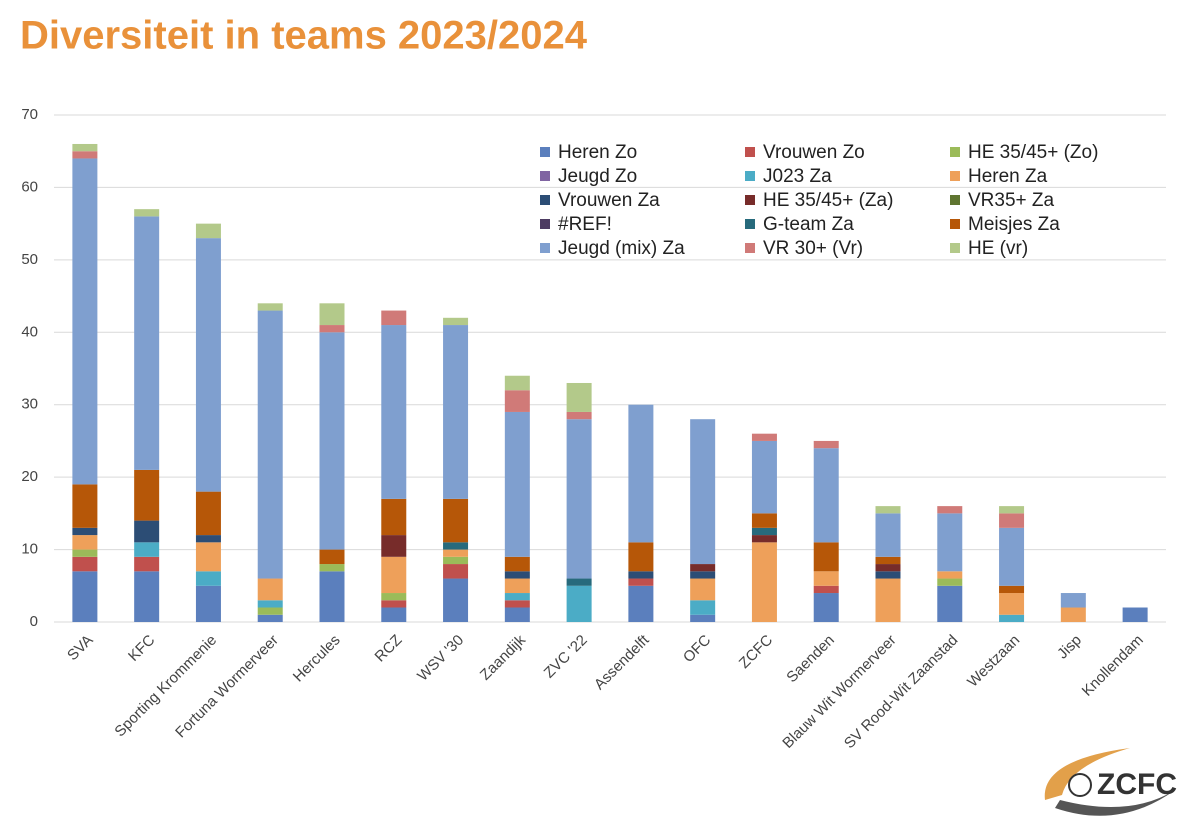  I want to click on legend-label: HE 35/45+ (Za), so click(828, 200).